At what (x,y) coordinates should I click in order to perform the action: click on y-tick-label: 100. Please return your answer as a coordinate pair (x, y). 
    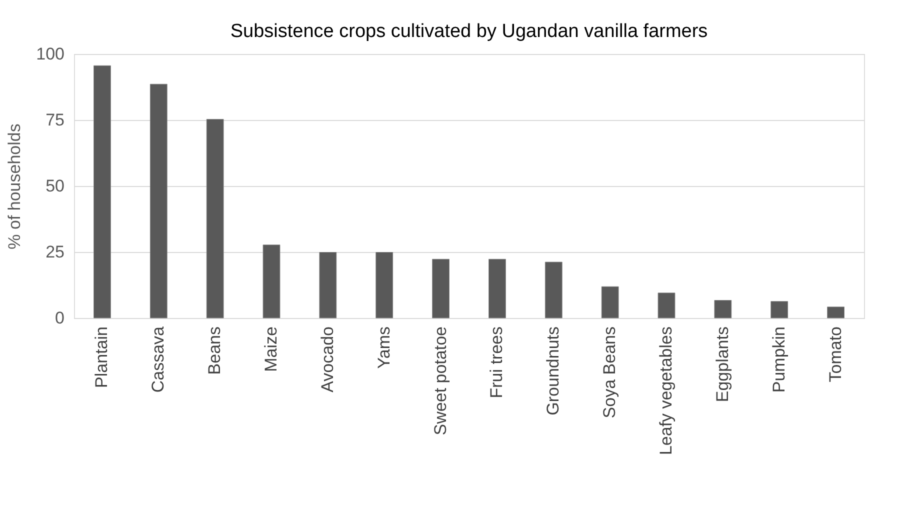
    Looking at the image, I should click on (50, 54).